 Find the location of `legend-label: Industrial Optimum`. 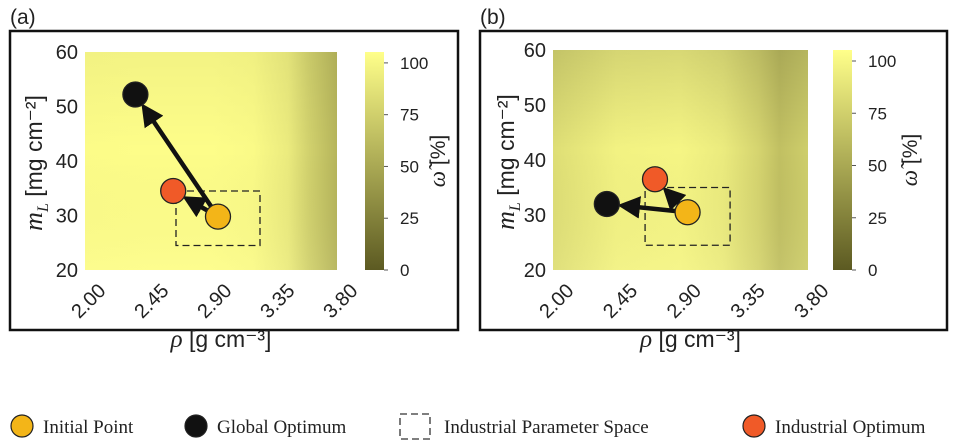

legend-label: Industrial Optimum is located at coordinates (850, 427).